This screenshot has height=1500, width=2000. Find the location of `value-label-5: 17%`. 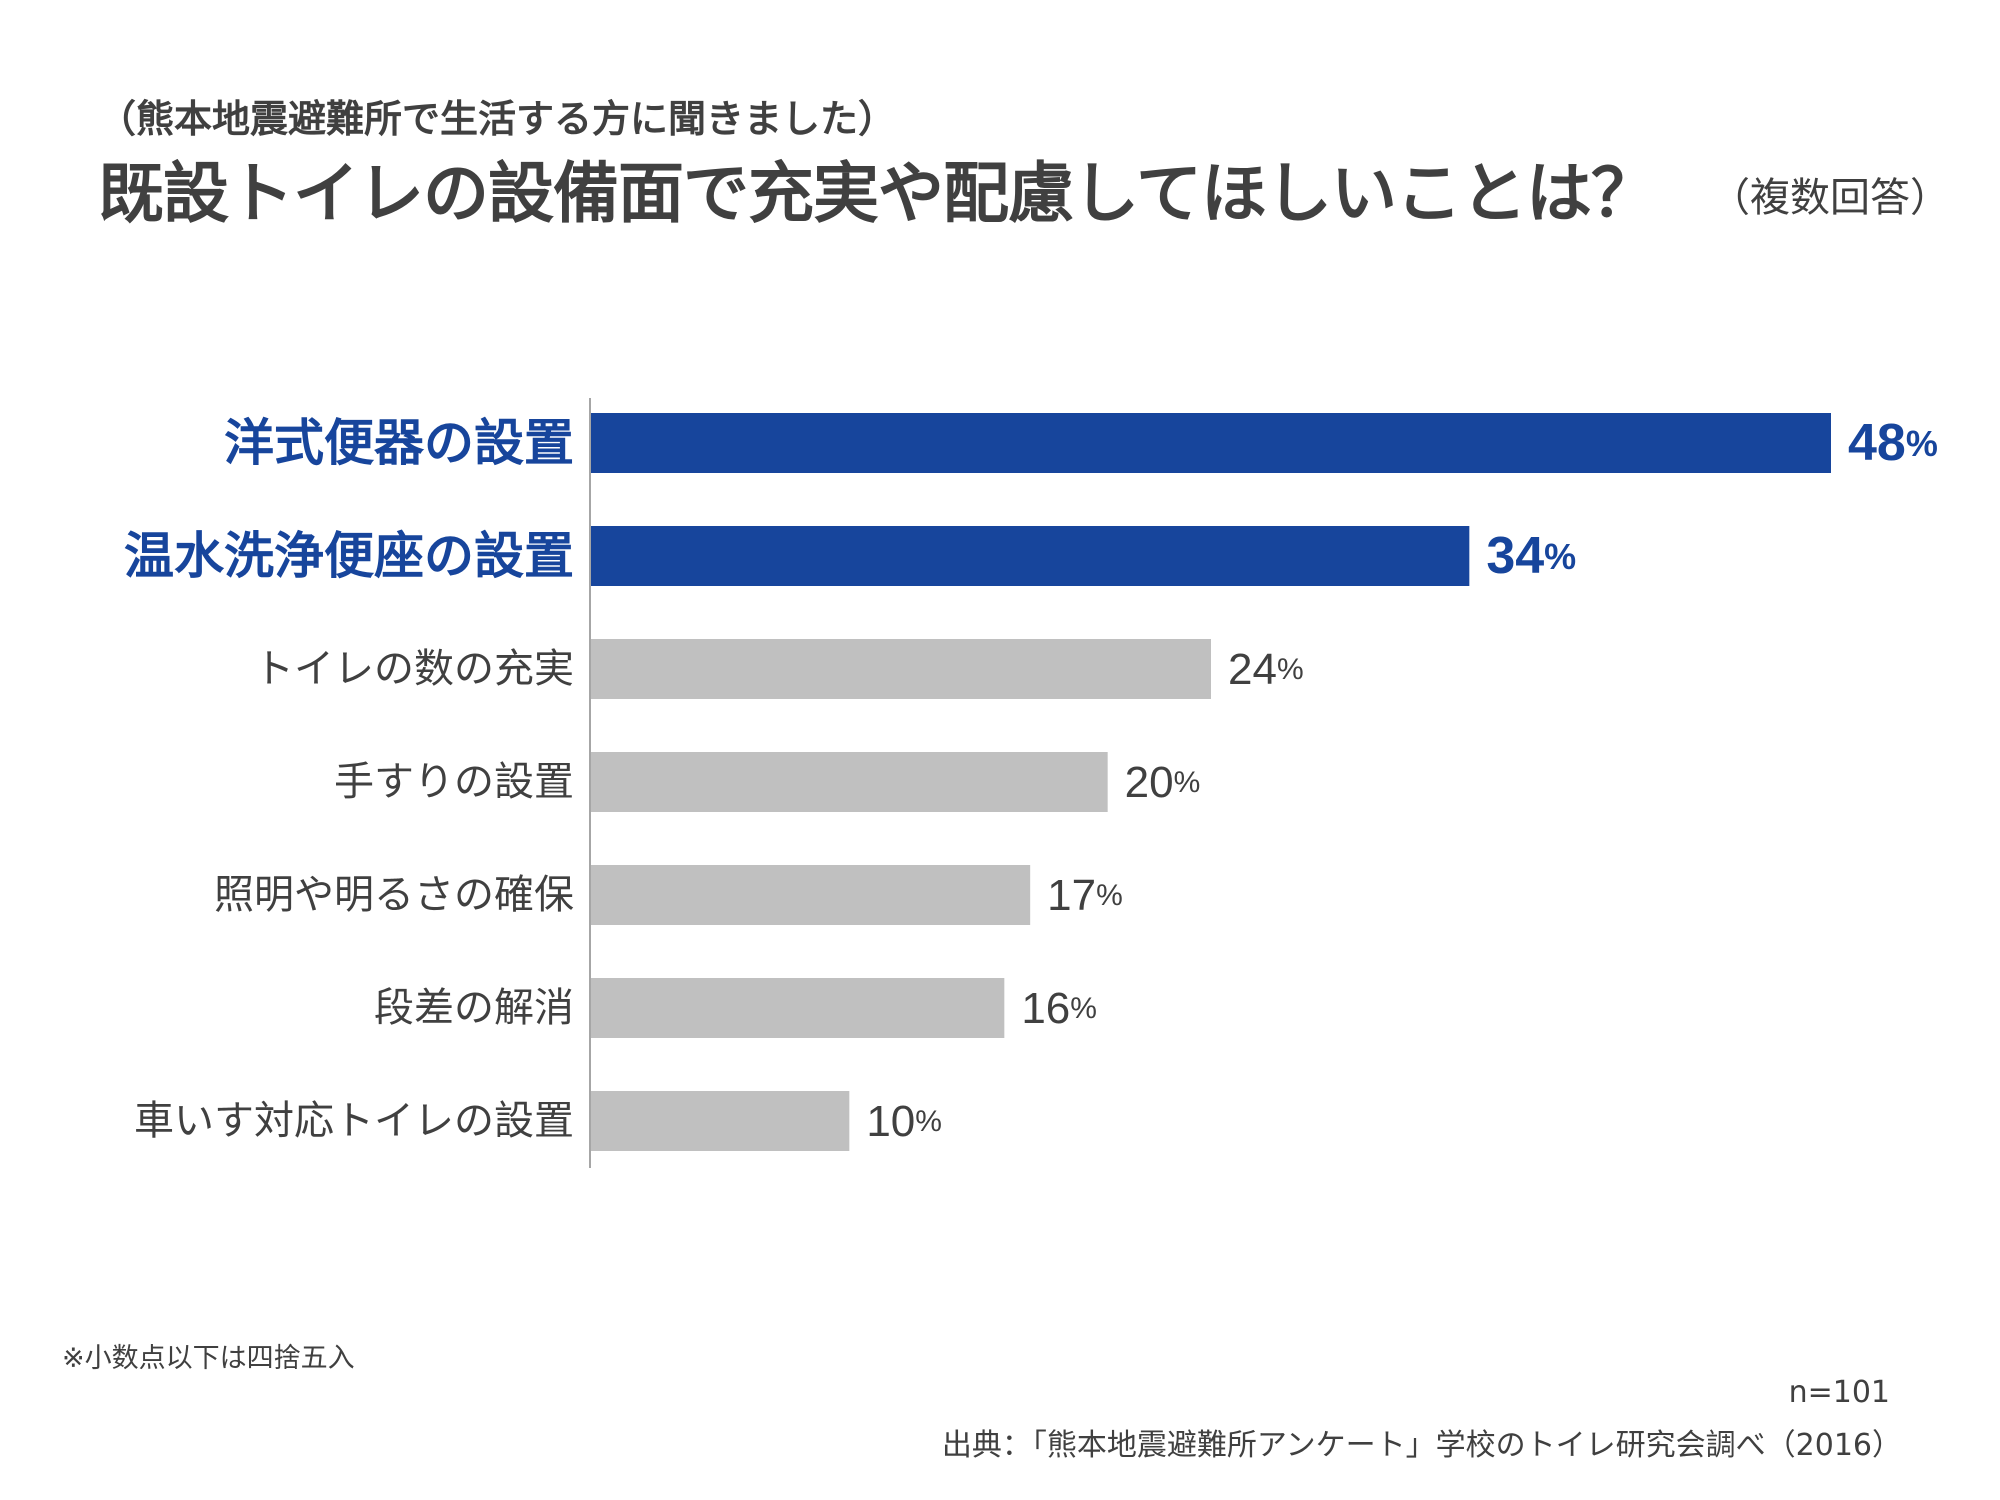

value-label-5: 17% is located at coordinates (1085, 895).